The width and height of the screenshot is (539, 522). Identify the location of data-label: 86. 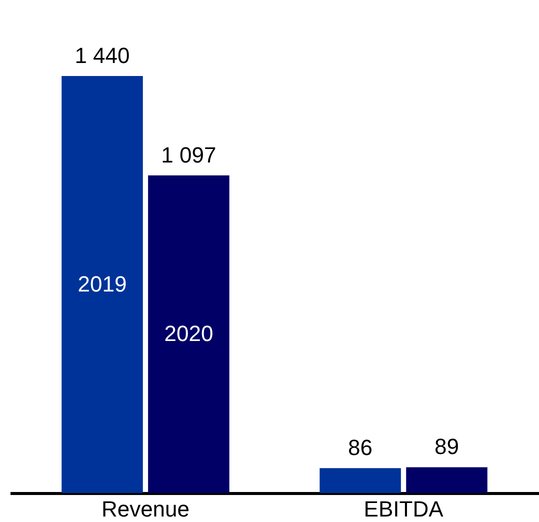
(360, 447).